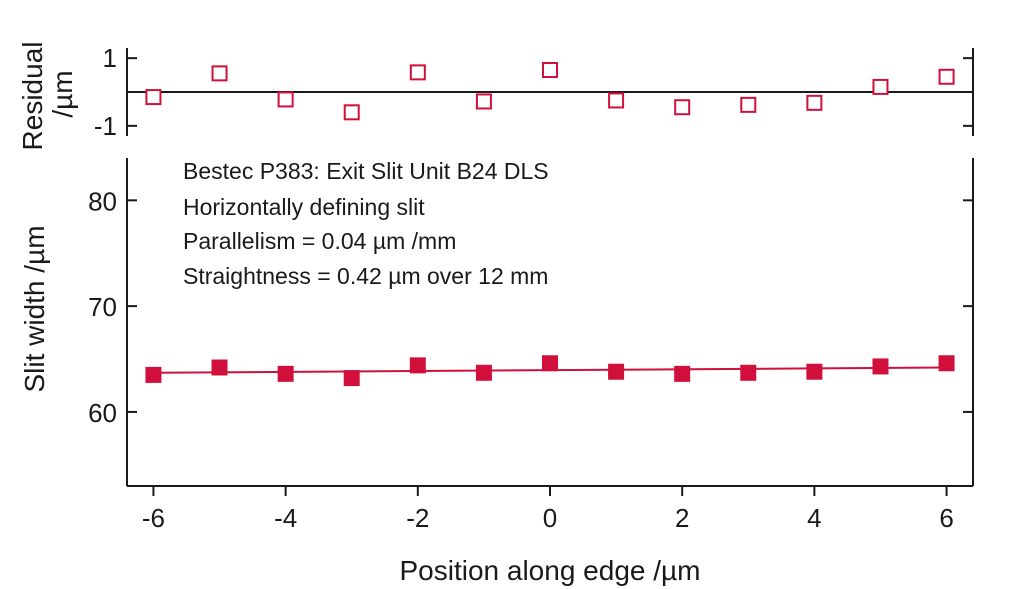 The height and width of the screenshot is (589, 1024). Describe the element at coordinates (32, 96) in the screenshot. I see `residual-ylabel-line1: Residual` at that location.